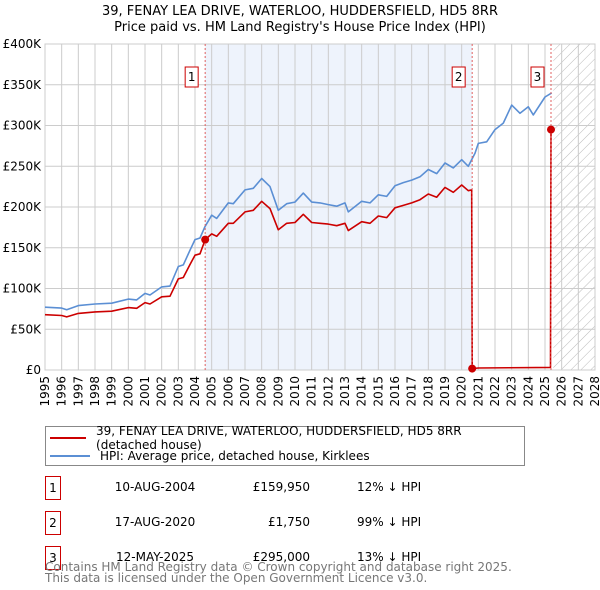 The image size is (600, 590). Describe the element at coordinates (262, 391) in the screenshot. I see `x-tick-label: 2008` at that location.